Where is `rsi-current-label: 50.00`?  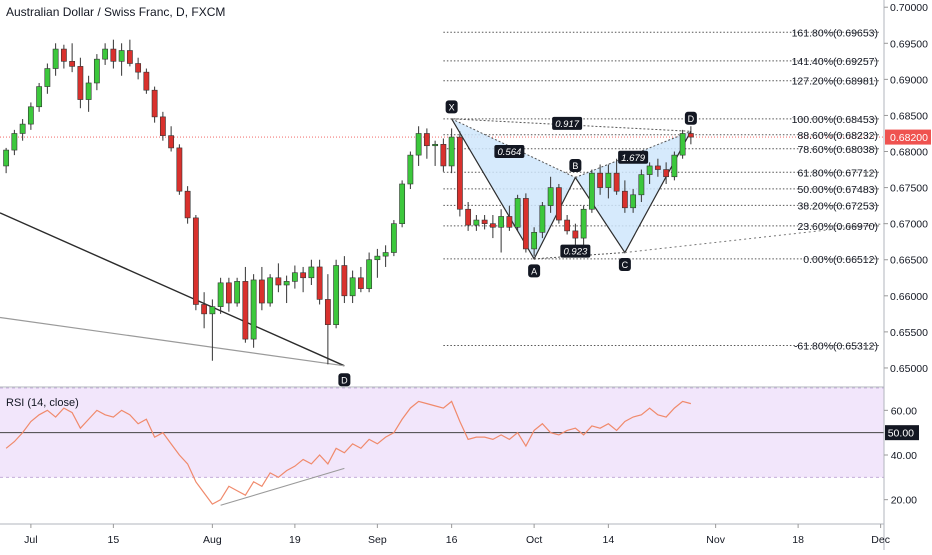 rsi-current-label: 50.00 is located at coordinates (901, 434).